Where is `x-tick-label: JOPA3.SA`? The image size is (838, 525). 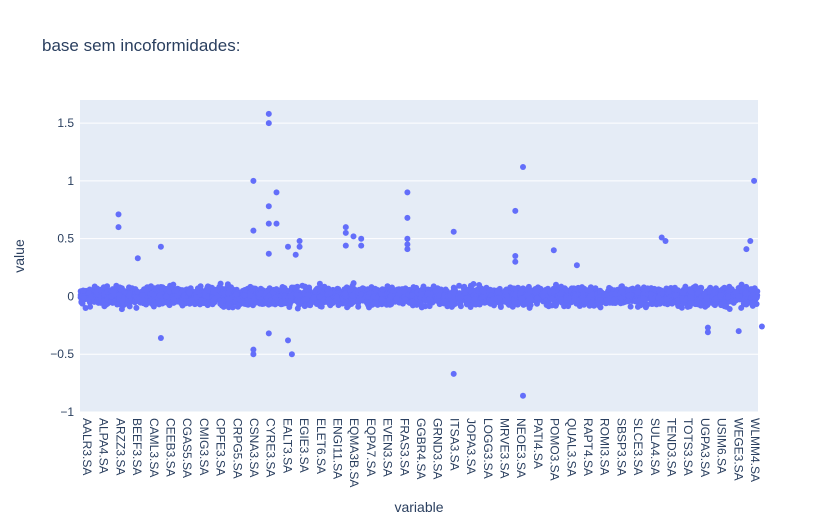
x-tick-label: JOPA3.SA is located at coordinates (471, 446).